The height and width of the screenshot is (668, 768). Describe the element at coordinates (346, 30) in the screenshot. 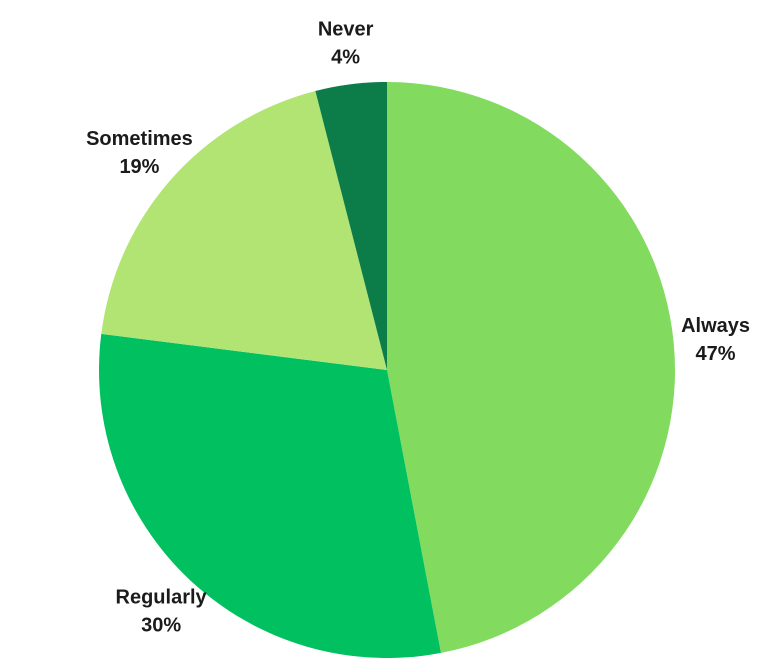

I see `slice-label-never: Never` at that location.